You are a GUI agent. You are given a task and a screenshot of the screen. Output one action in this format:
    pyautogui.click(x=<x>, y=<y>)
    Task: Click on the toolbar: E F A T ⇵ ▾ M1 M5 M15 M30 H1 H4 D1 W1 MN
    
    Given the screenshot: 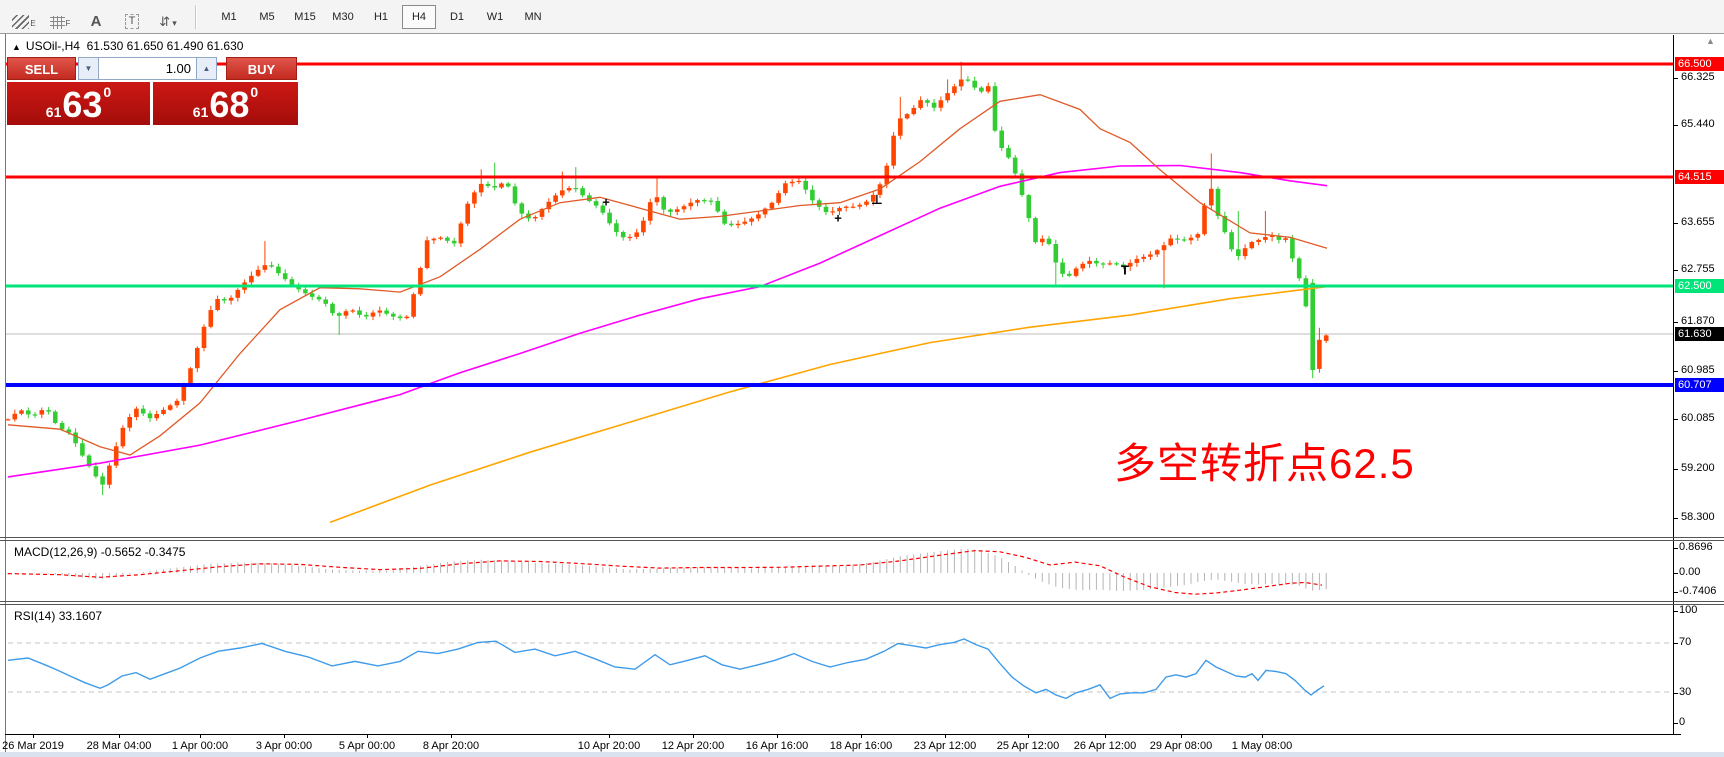 What is the action you would take?
    pyautogui.click(x=862, y=17)
    